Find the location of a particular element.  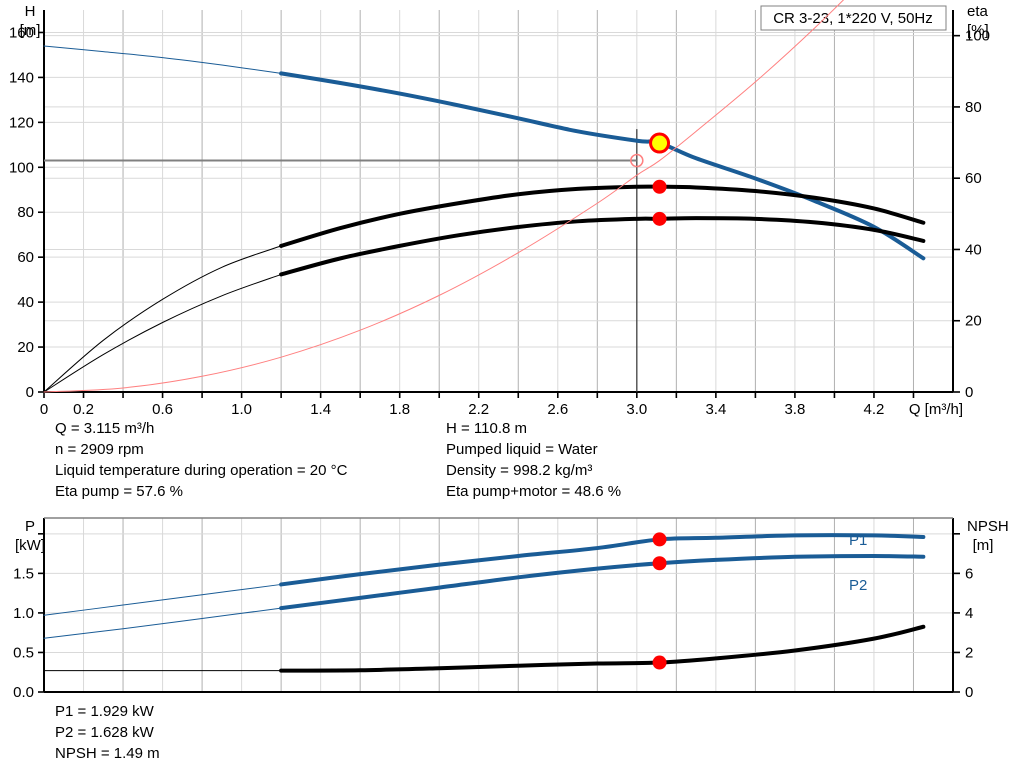

top-y-tick-label: 40 is located at coordinates (25, 302).